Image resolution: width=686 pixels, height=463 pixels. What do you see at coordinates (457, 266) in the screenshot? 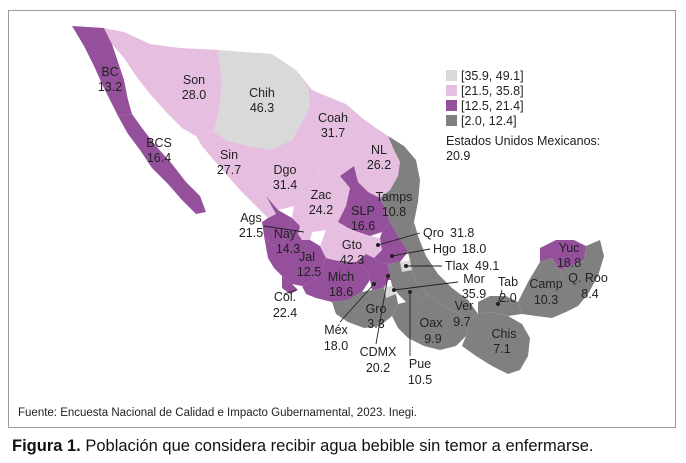
I see `state-name-tlax: Tlax` at bounding box center [457, 266].